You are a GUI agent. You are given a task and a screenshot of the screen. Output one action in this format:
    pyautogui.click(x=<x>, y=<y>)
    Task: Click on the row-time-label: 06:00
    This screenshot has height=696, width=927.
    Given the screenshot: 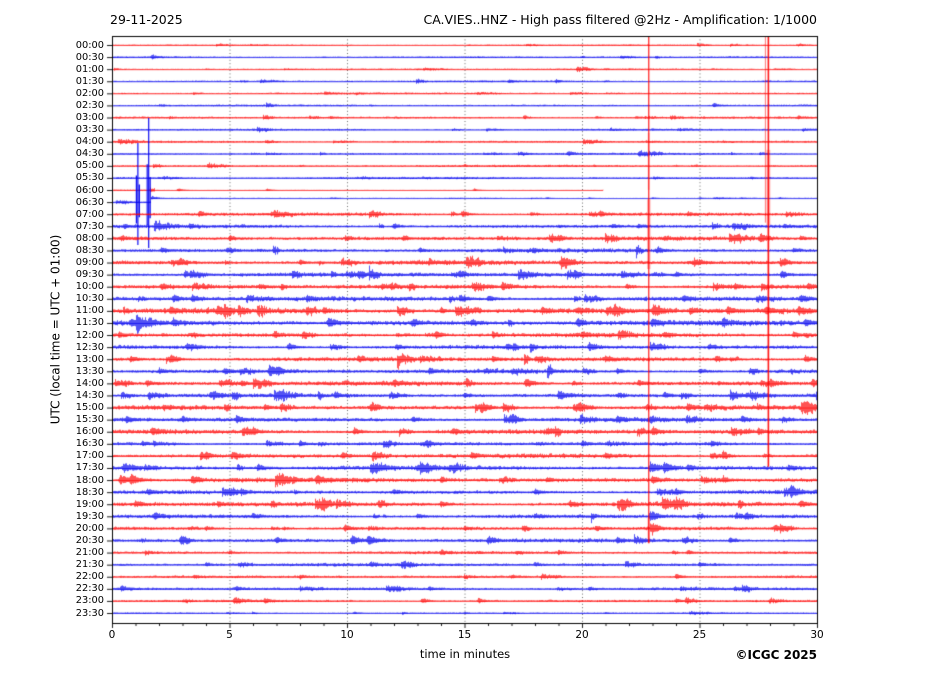 What is the action you would take?
    pyautogui.click(x=89, y=190)
    